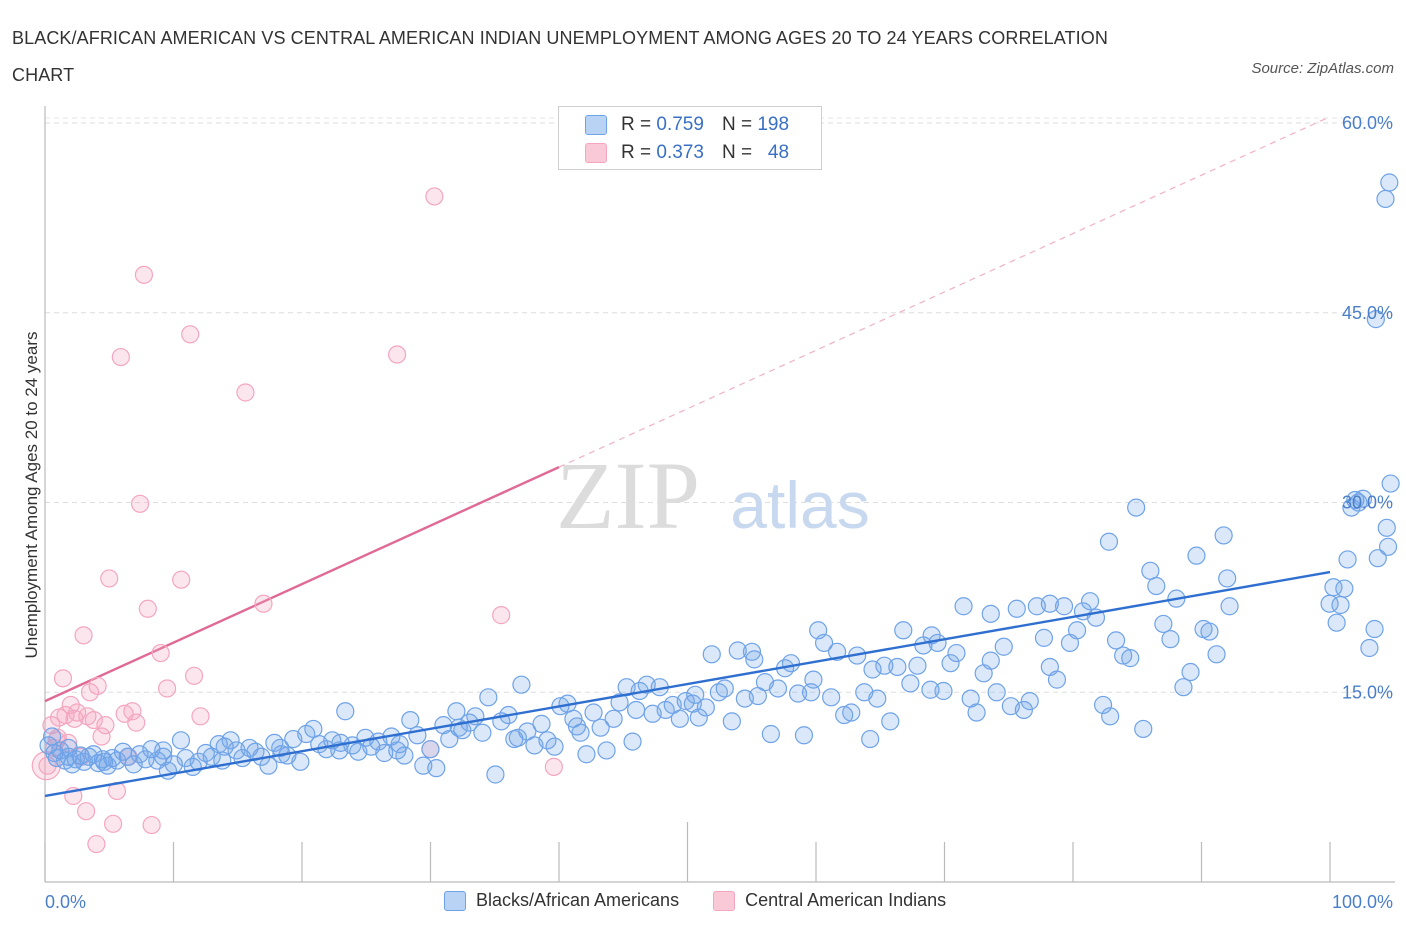 Image resolution: width=1406 pixels, height=930 pixels. I want to click on legend-row-central: R = 0.373 N = 48, so click(687, 153).